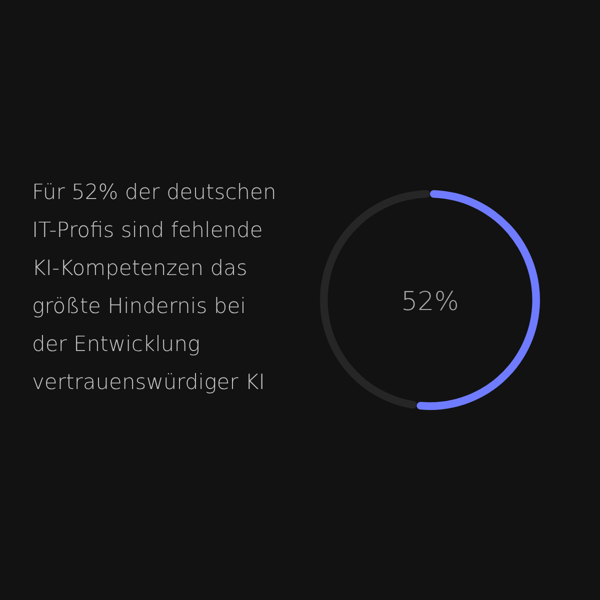 The width and height of the screenshot is (600, 600). What do you see at coordinates (154, 287) in the screenshot?
I see `text: Für 52% der deutschen IT-Profis sind fehlende KI-Kompetenzen das größte Hindernis bei der Entwicklung vertrauenswürdiger KI` at bounding box center [154, 287].